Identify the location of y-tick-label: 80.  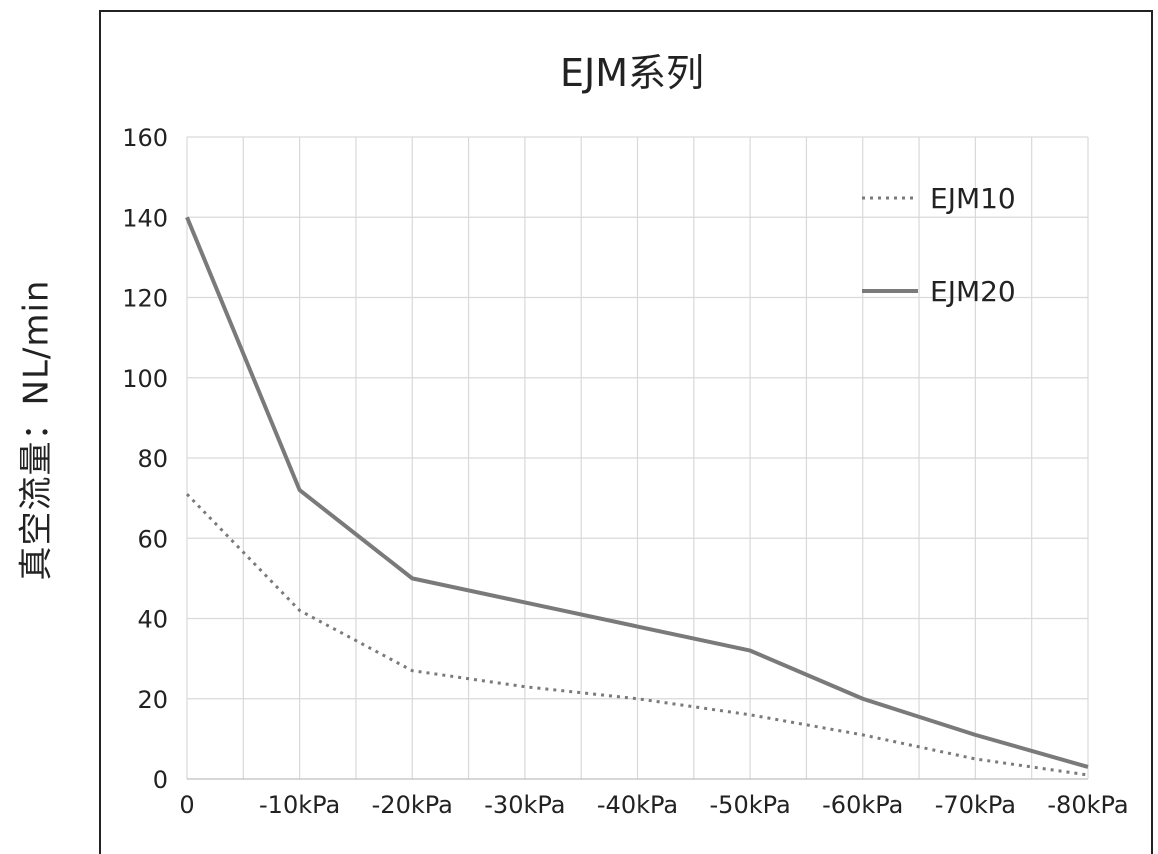
(152, 459).